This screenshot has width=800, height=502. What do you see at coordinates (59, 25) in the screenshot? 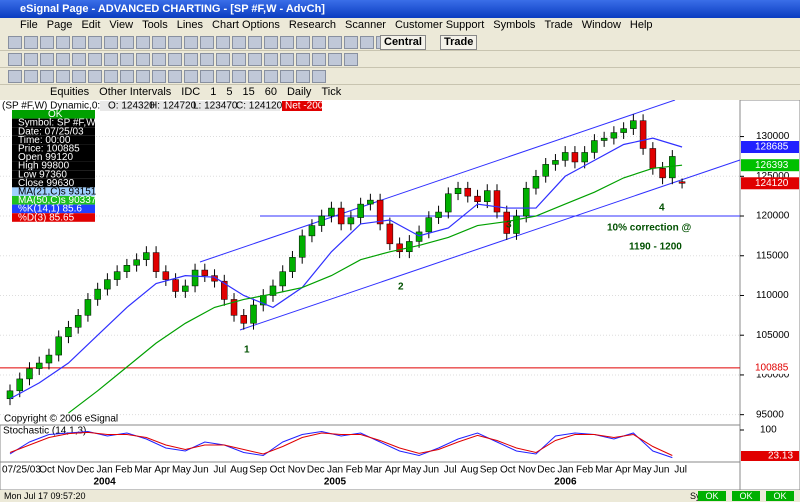
I see `menu-item: Page` at bounding box center [59, 25].